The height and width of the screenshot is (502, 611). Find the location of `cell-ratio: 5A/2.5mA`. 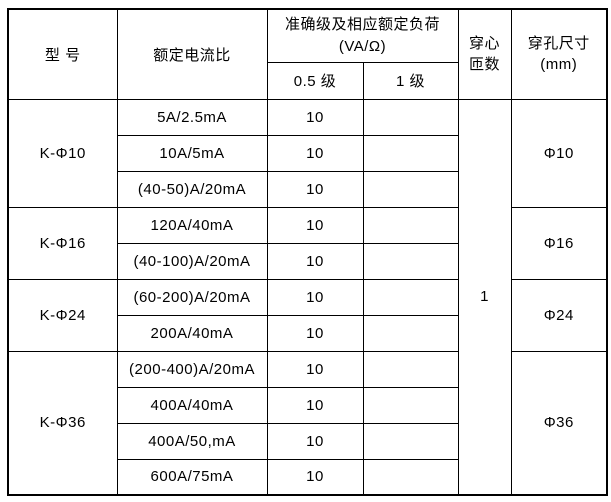

cell-ratio: 5A/2.5mA is located at coordinates (192, 117).